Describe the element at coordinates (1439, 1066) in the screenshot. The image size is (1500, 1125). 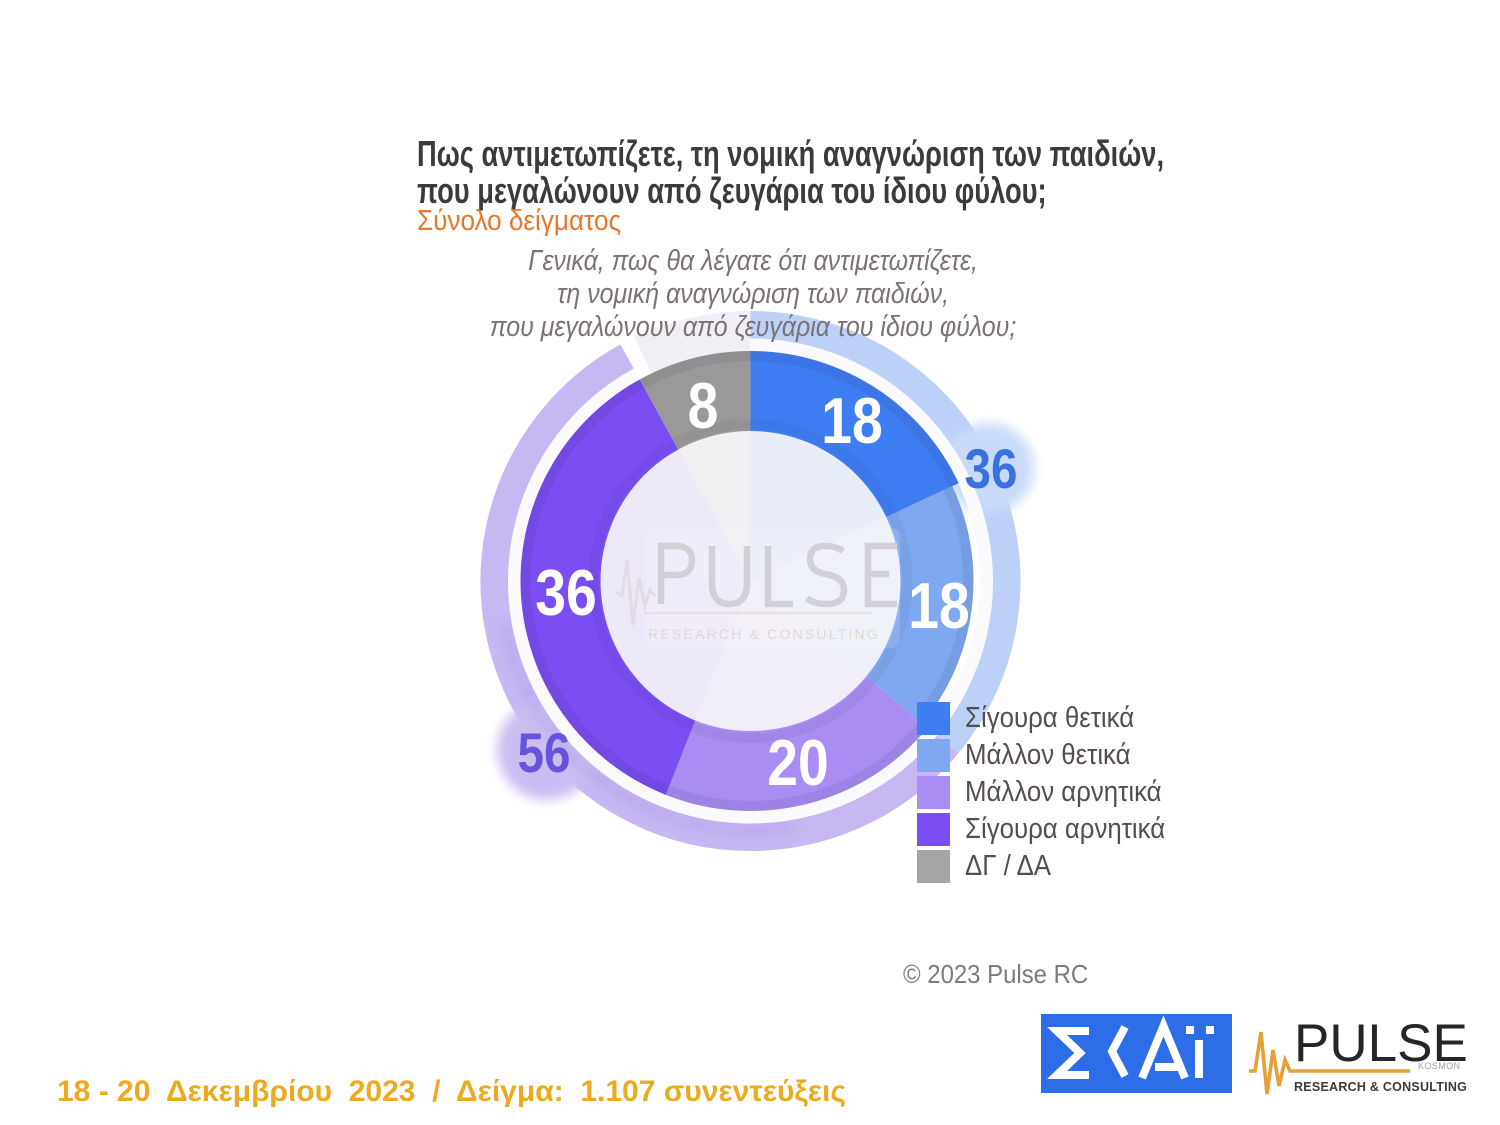
I see `svg-text: KOSMON` at that location.